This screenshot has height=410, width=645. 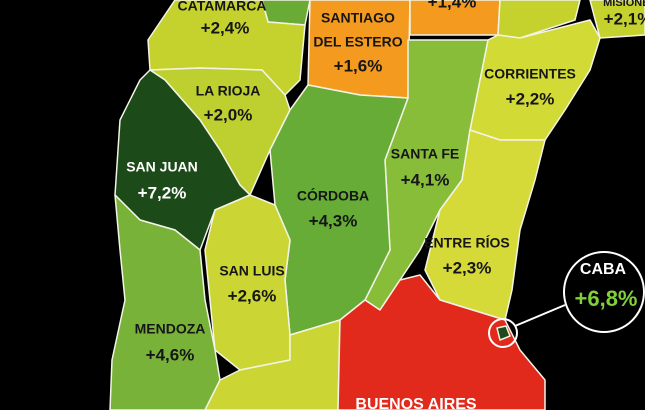 I want to click on region-name: SANTIAGO, so click(x=358, y=18).